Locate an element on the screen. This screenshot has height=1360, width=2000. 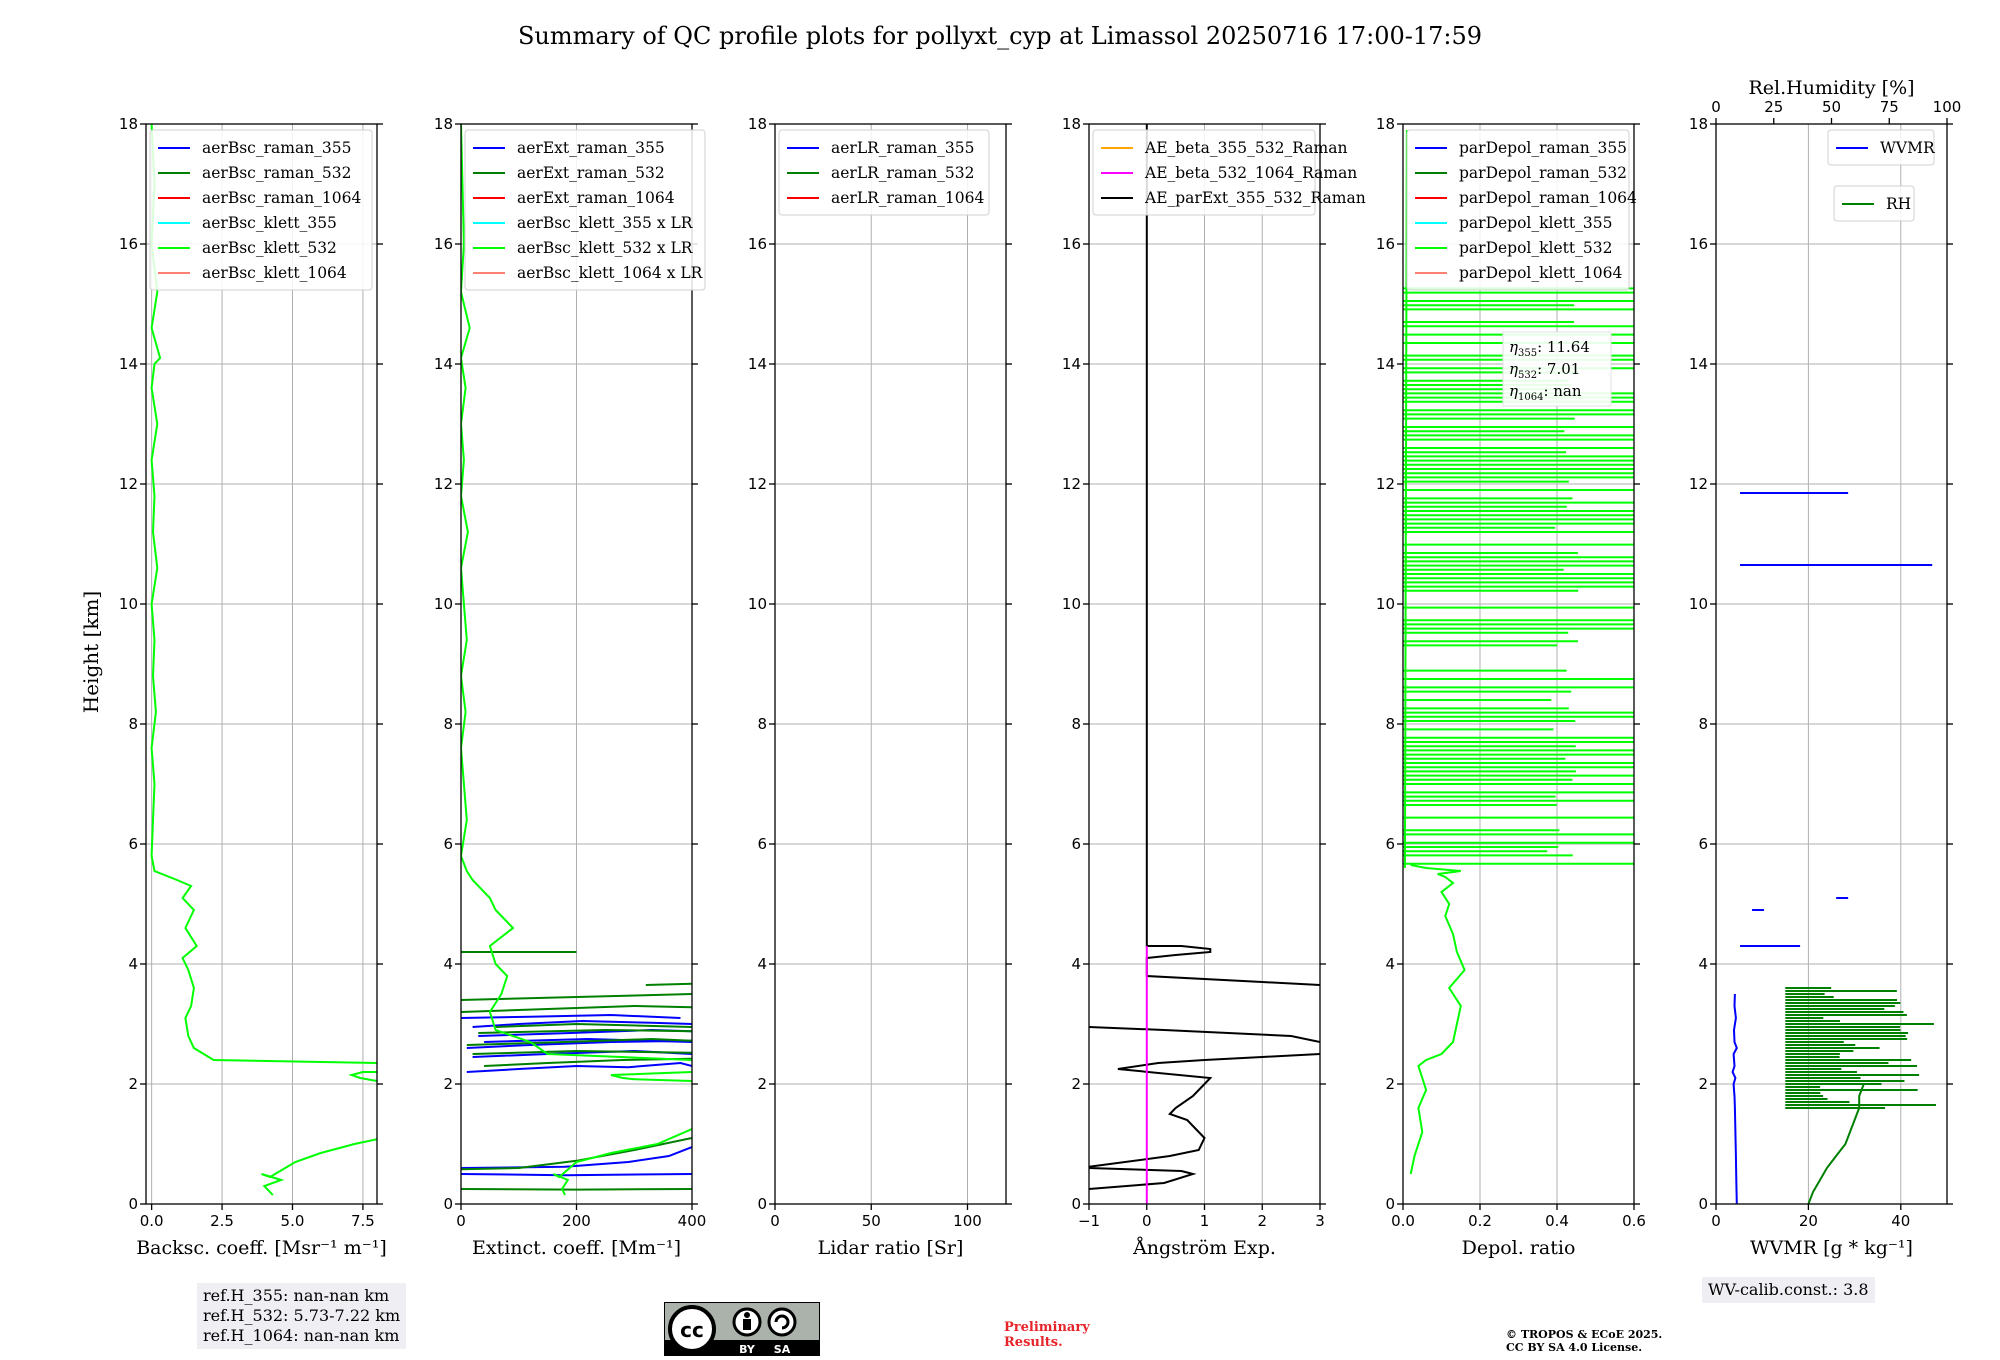
legend-label: WVMR is located at coordinates (1908, 148).